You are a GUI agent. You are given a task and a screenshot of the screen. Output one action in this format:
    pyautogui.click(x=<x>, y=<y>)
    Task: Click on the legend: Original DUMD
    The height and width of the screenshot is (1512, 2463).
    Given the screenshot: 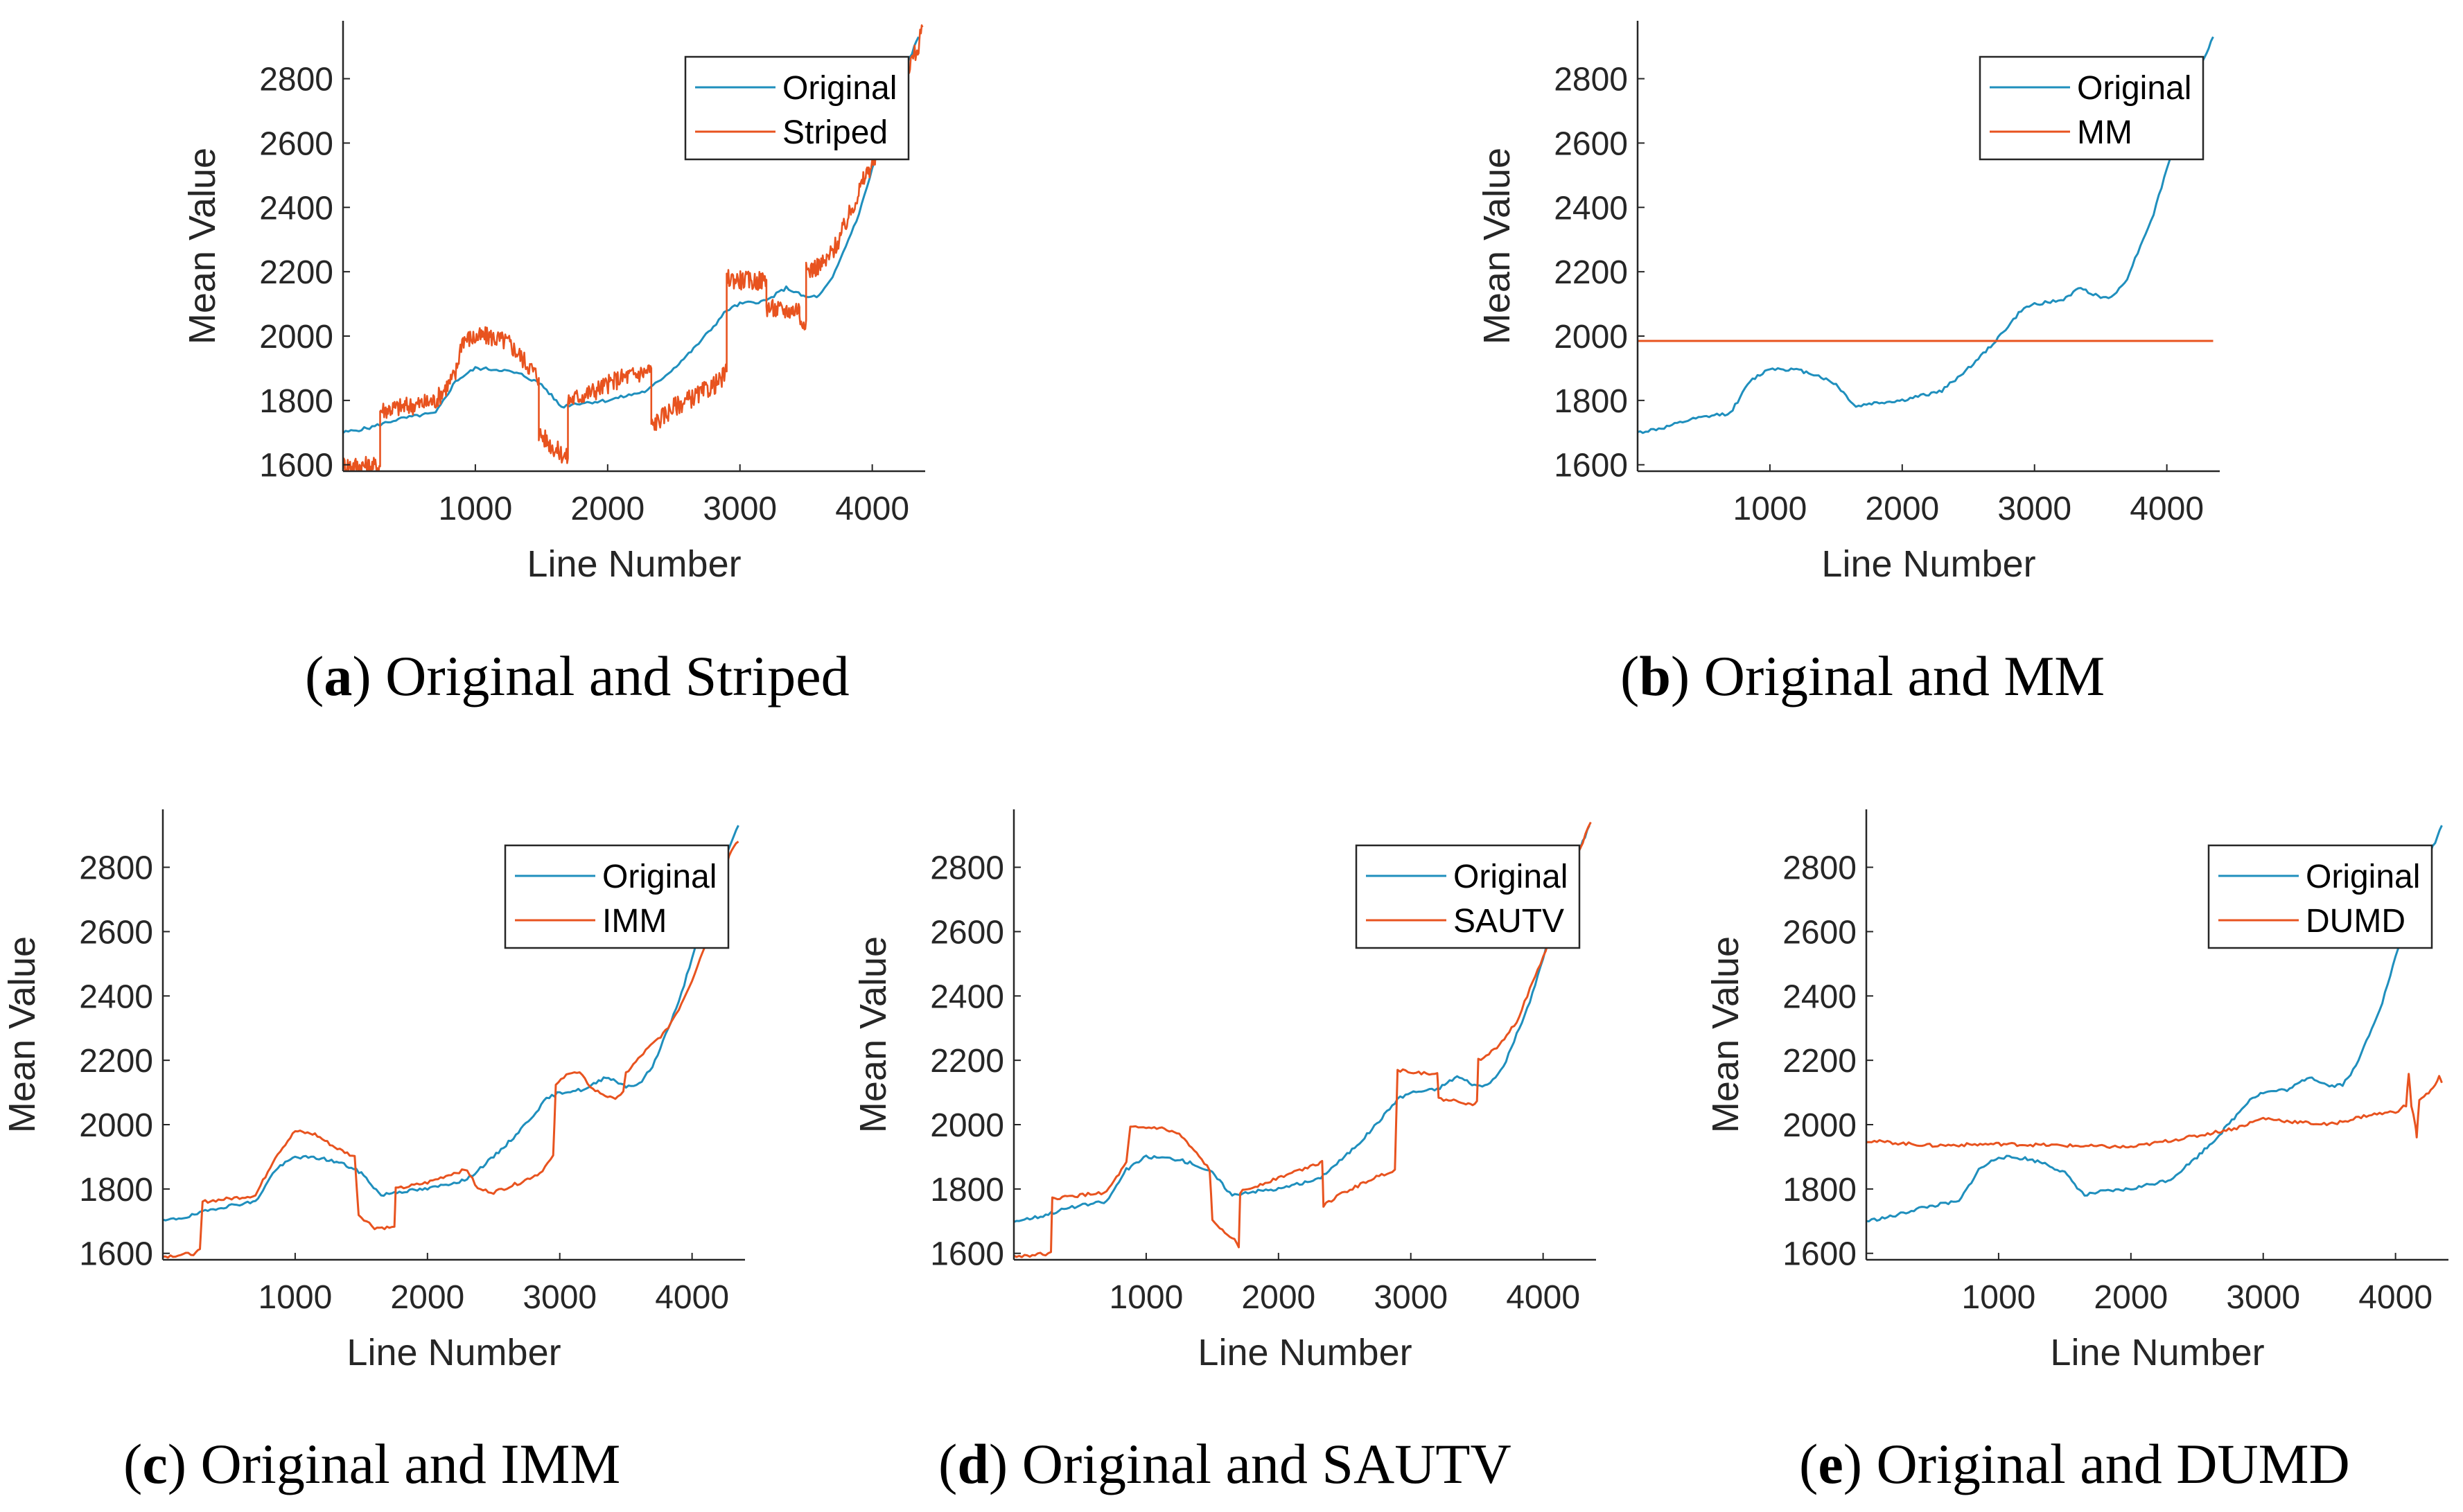 What is the action you would take?
    pyautogui.click(x=2320, y=896)
    